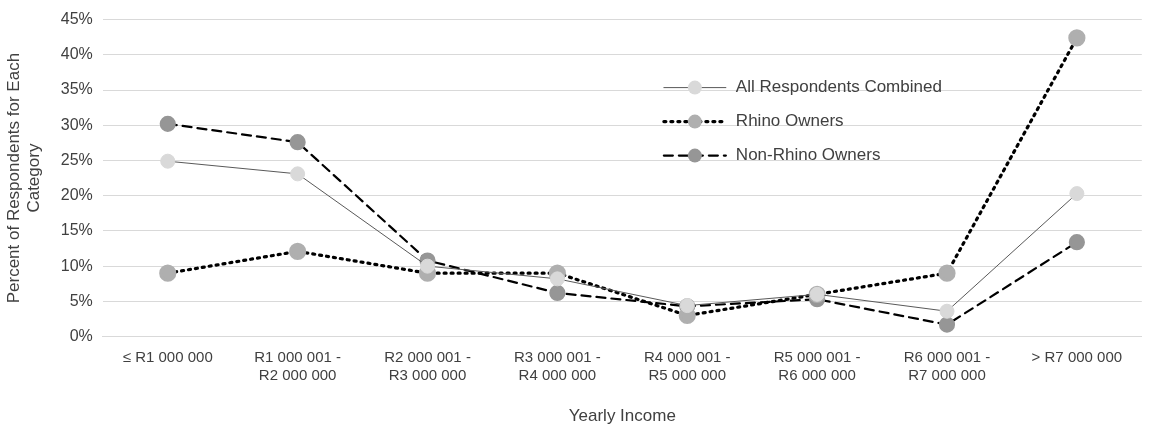 This screenshot has width=1152, height=431. Describe the element at coordinates (297, 365) in the screenshot. I see `x-tick-label: R1 000 001 - R2 000 000` at that location.